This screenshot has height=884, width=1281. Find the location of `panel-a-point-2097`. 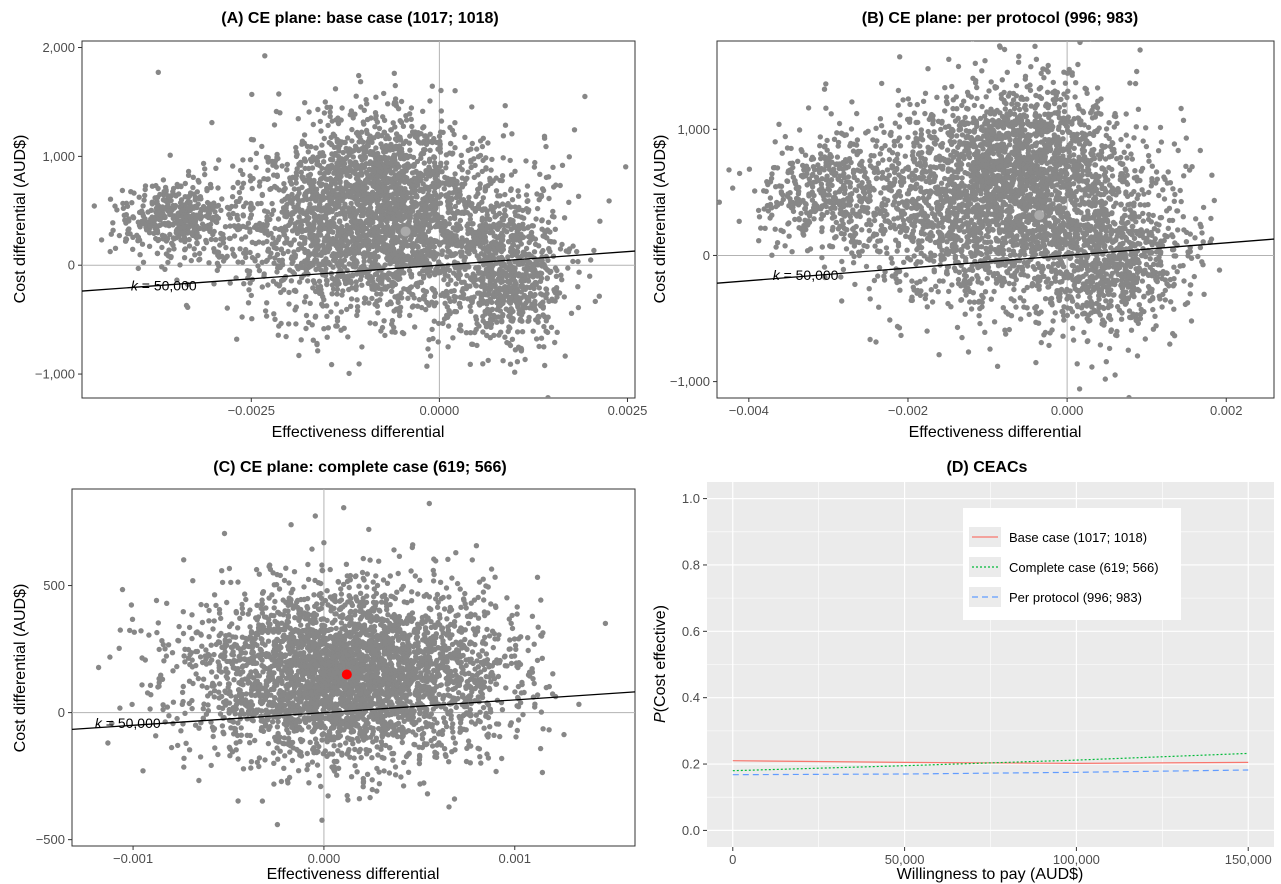

panel-a-point-2097 is located at coordinates (287, 164).